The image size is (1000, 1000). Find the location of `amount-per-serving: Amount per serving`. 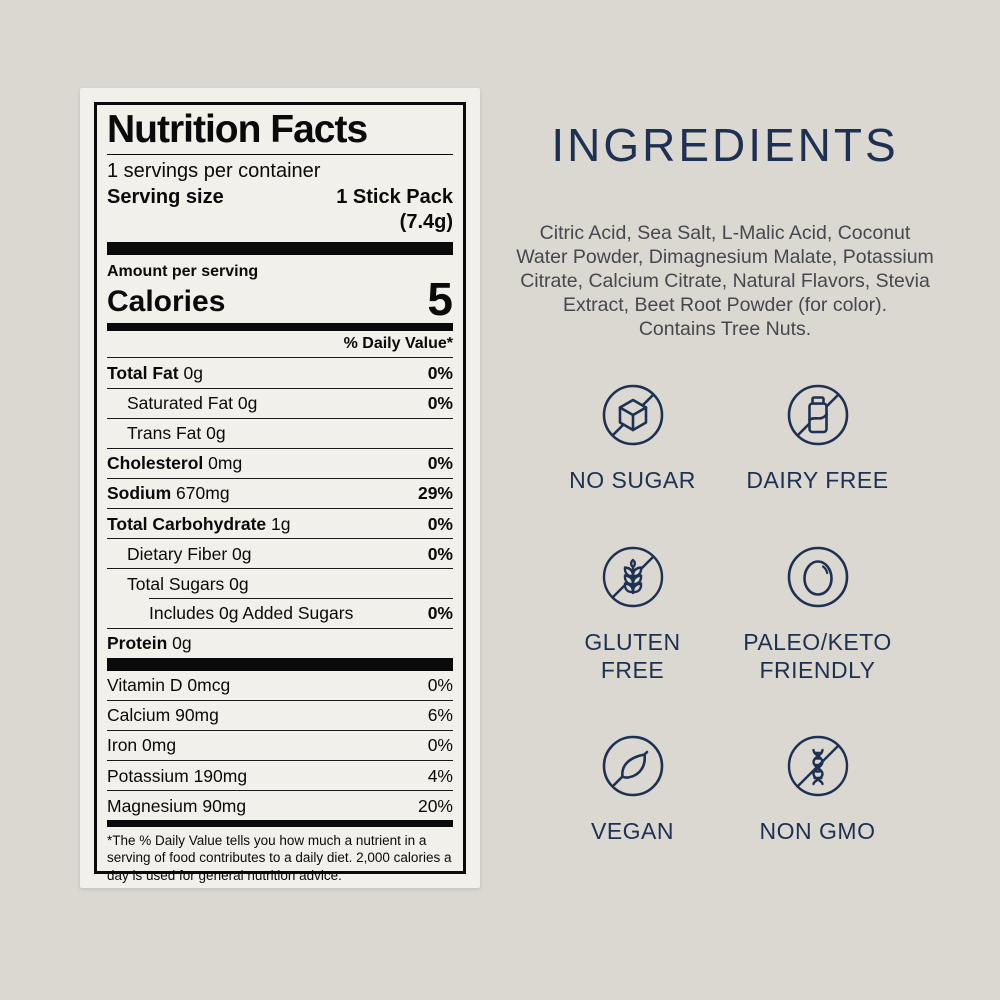

amount-per-serving: Amount per serving is located at coordinates (183, 271).